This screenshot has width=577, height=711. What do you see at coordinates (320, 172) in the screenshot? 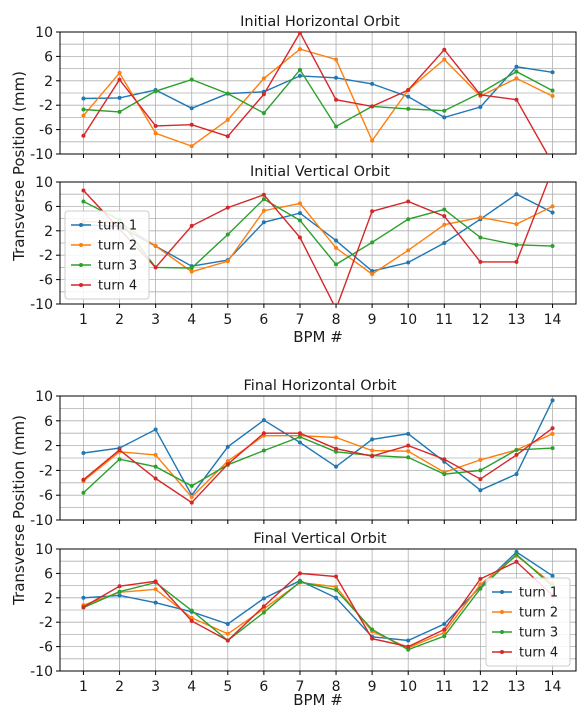
I see `panel-title: Initial Vertical Orbit` at bounding box center [320, 172].